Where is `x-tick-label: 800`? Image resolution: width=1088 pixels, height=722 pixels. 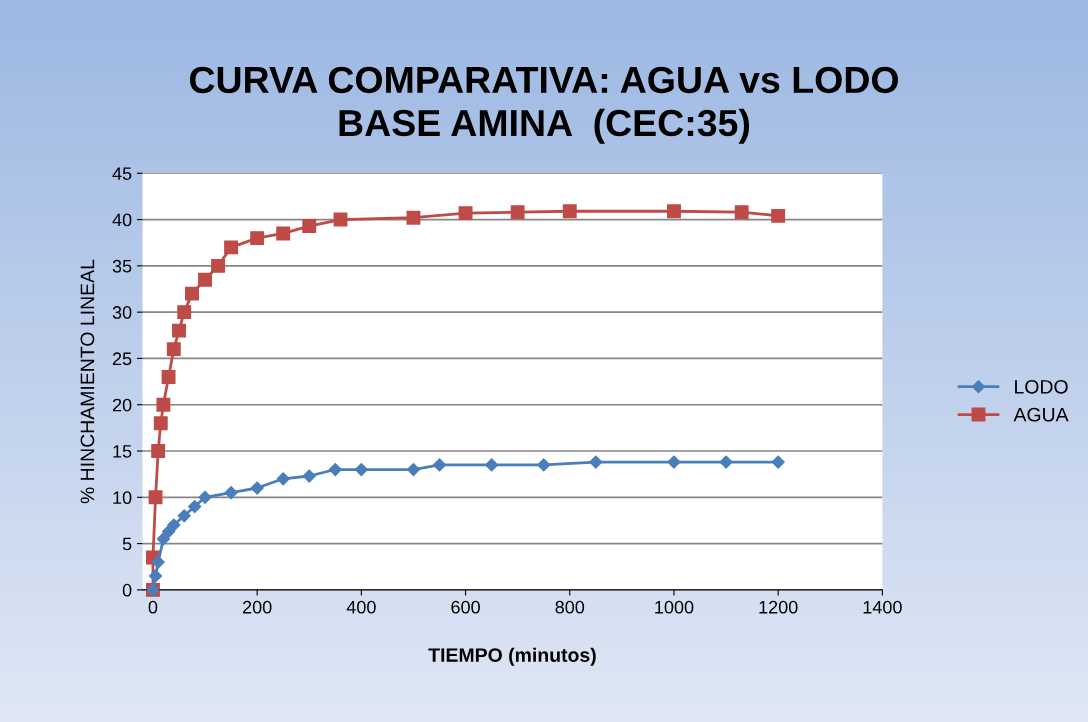
x-tick-label: 800 is located at coordinates (570, 607).